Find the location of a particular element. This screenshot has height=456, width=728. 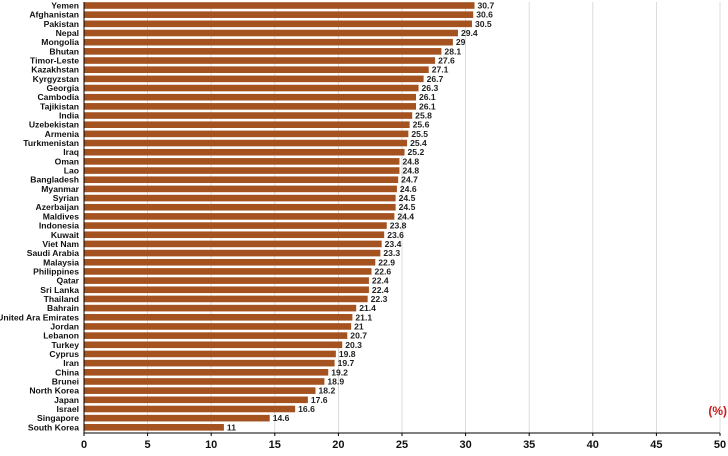

bar-saudi-arabia is located at coordinates (232, 253).